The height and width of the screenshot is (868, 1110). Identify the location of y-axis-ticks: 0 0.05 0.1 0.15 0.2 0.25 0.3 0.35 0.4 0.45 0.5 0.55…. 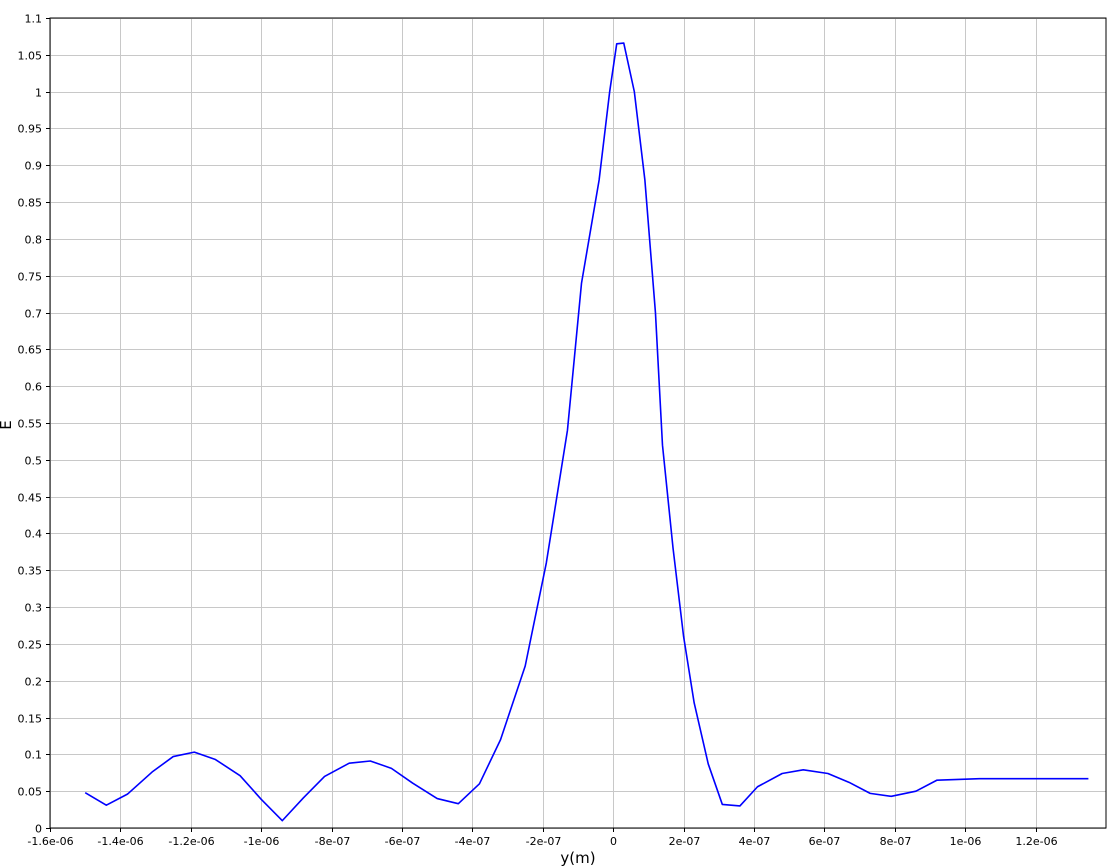
(34, 424).